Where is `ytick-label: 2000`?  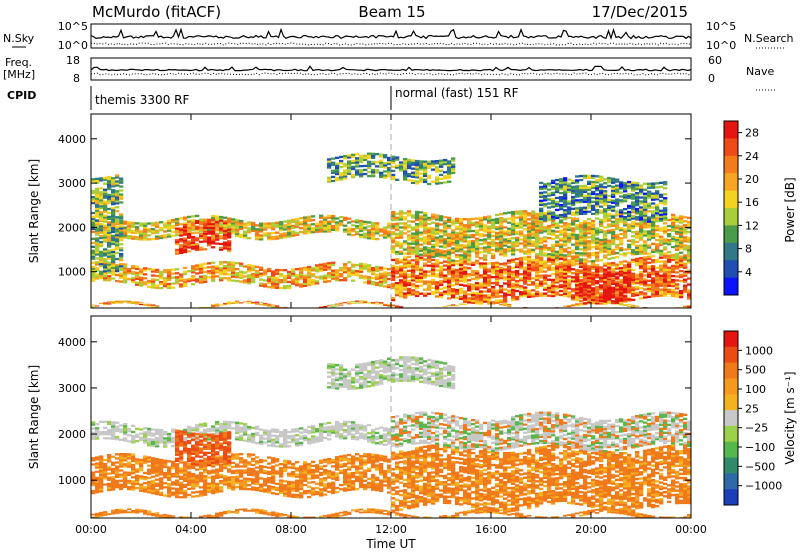 ytick-label: 2000 is located at coordinates (72, 227).